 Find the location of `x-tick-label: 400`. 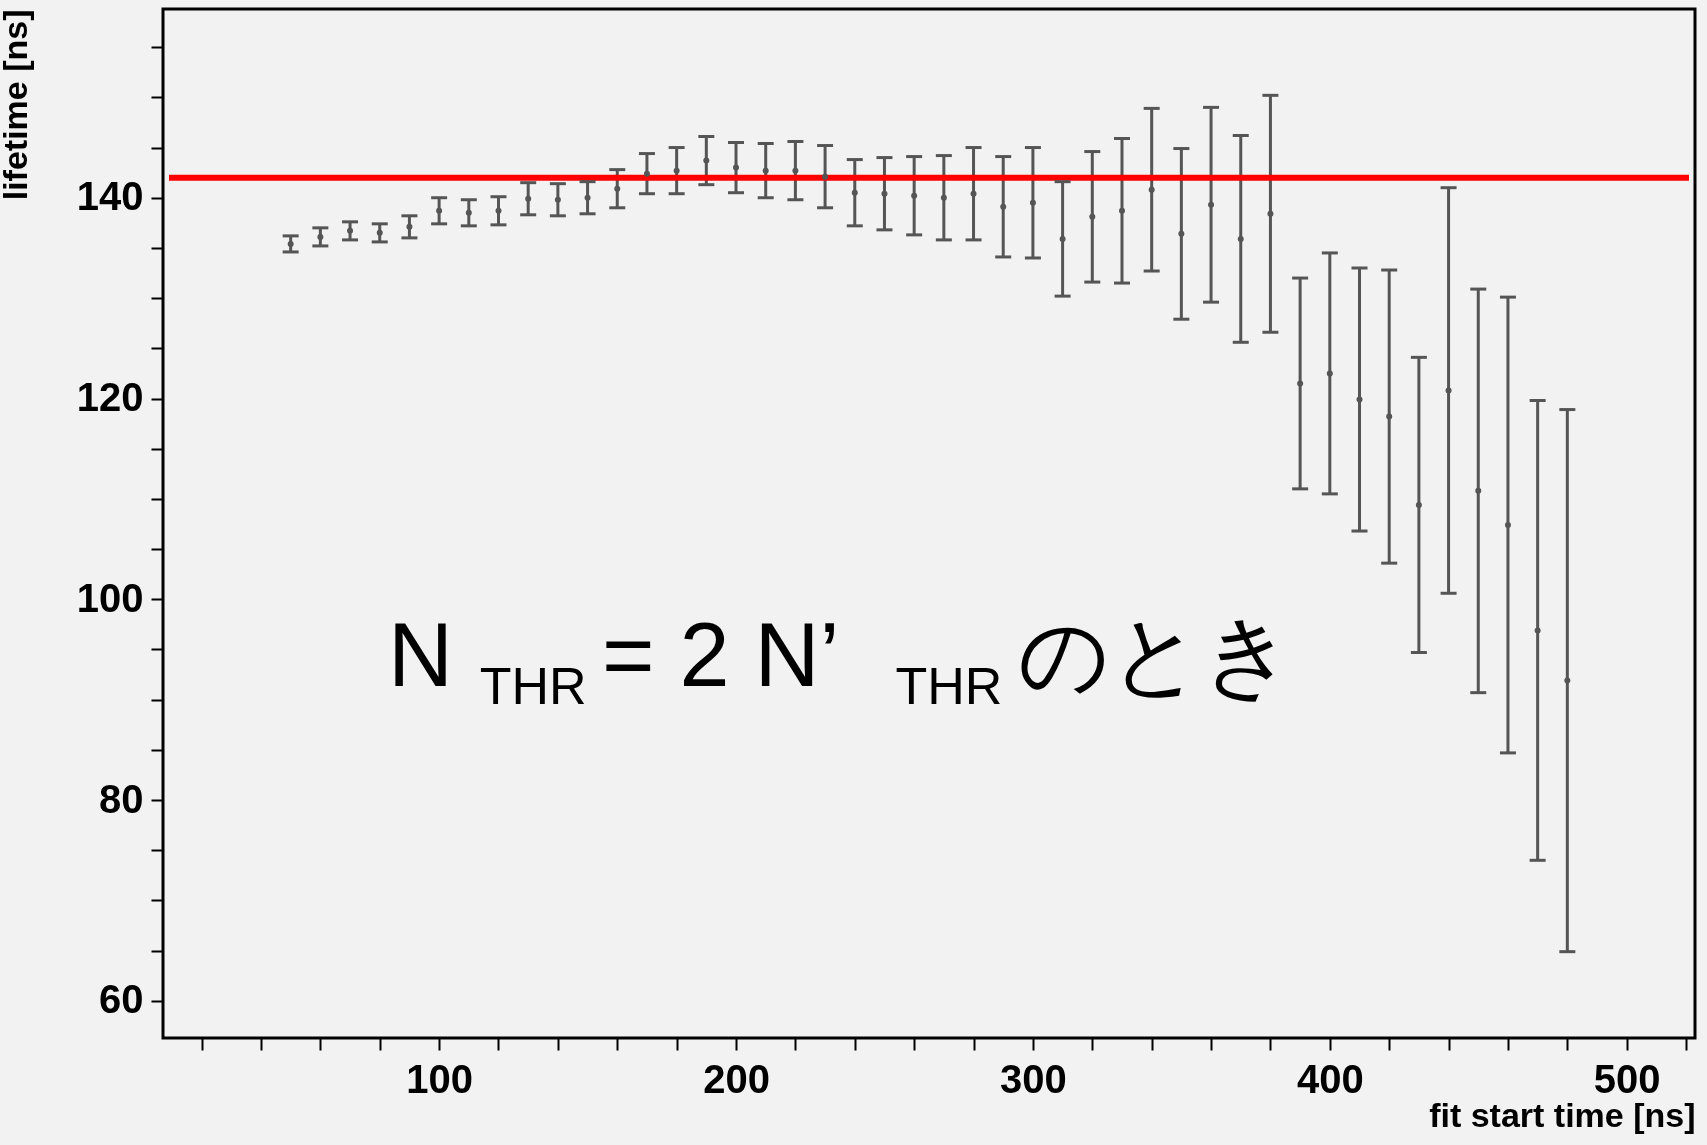

x-tick-label: 400 is located at coordinates (1330, 1078).